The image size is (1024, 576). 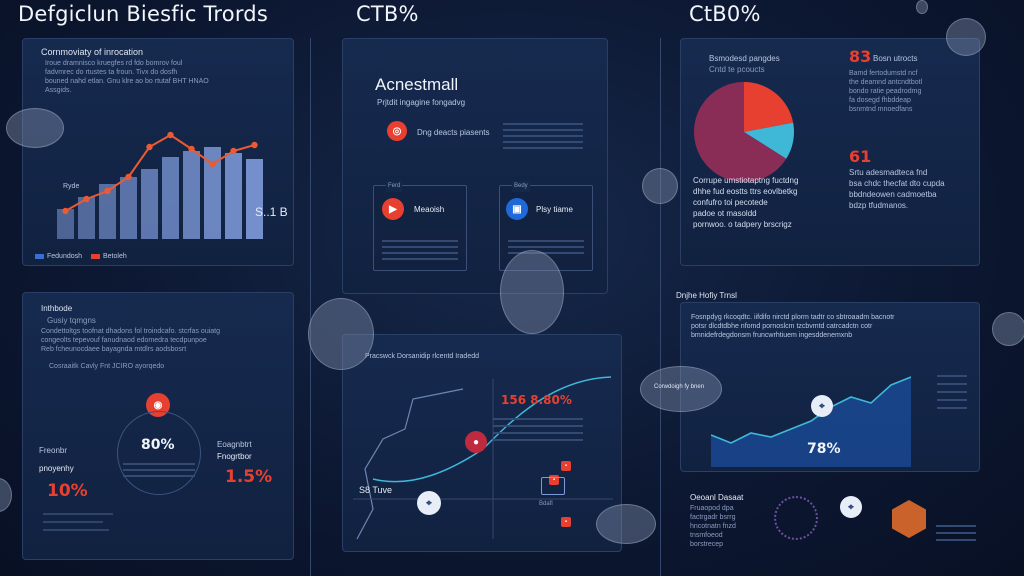 What do you see at coordinates (249, 477) in the screenshot?
I see `right-value: 1.5%` at bounding box center [249, 477].